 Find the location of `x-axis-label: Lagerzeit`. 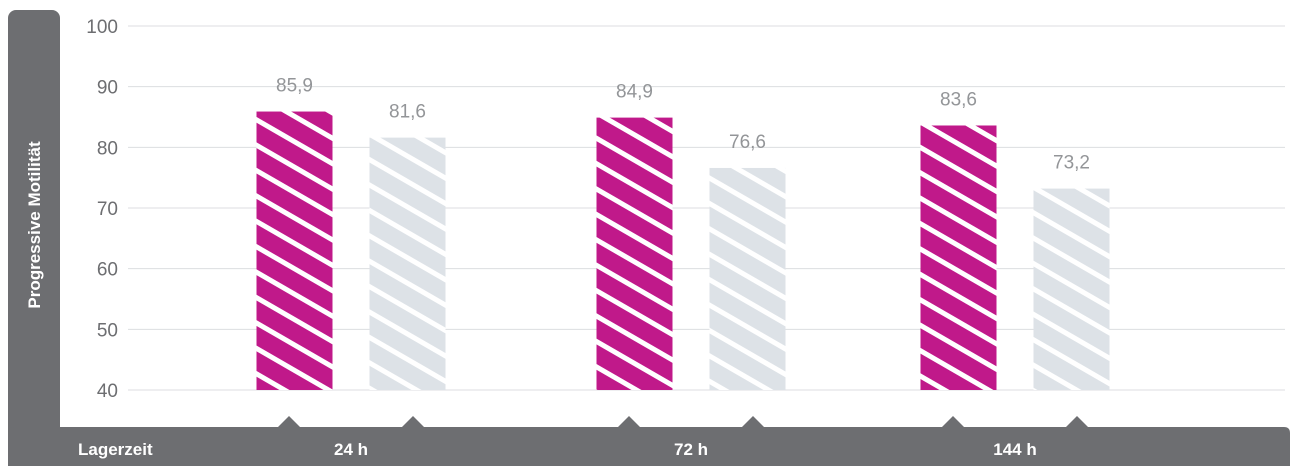

x-axis-label: Lagerzeit is located at coordinates (115, 449).